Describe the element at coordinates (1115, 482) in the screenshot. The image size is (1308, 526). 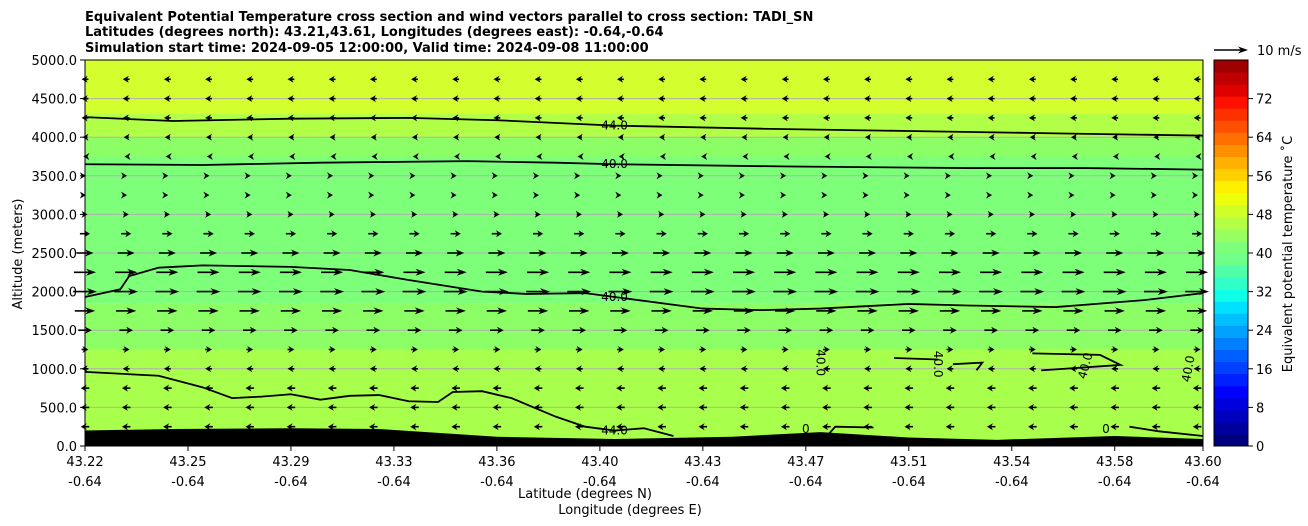
I see `x-tick-label-lon-10: -0.64` at that location.